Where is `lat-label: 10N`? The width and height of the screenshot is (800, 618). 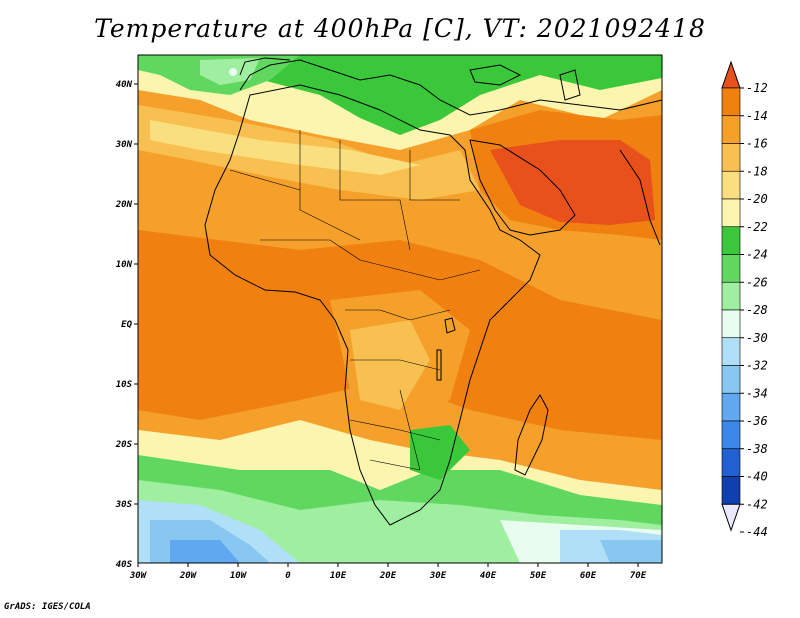 lat-label: 10N is located at coordinates (124, 265).